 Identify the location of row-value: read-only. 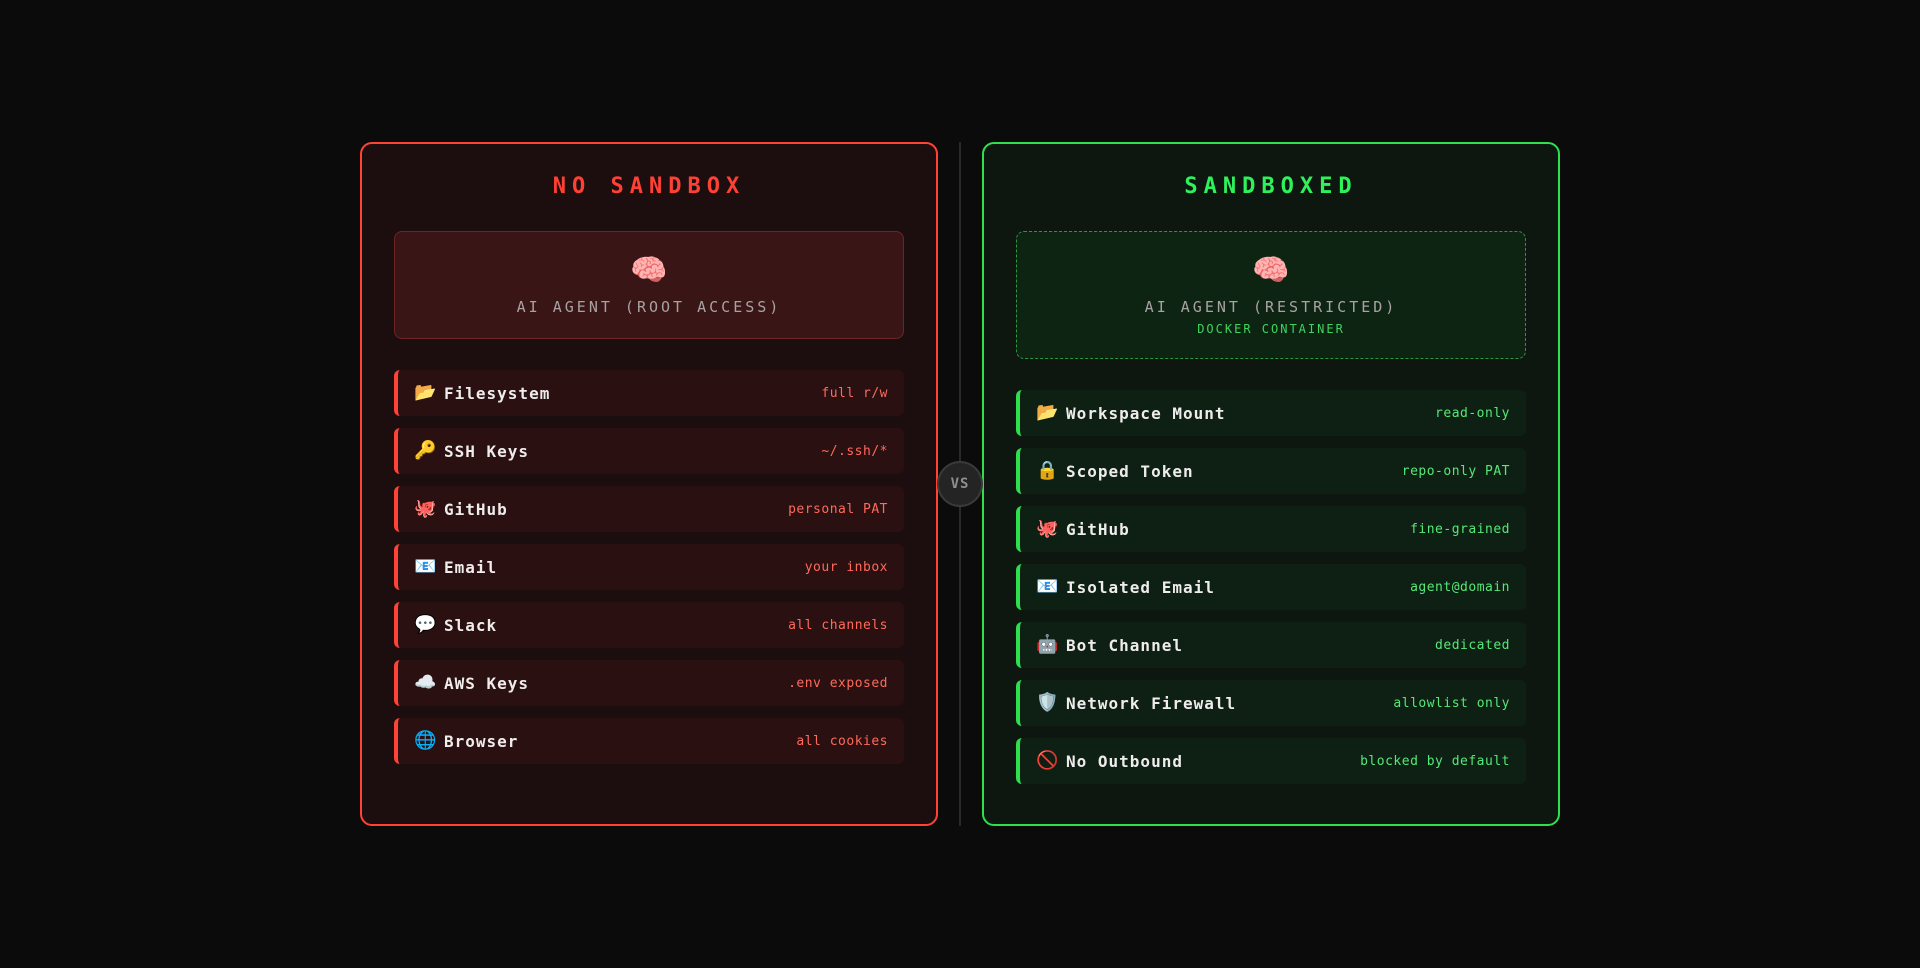
(1472, 413).